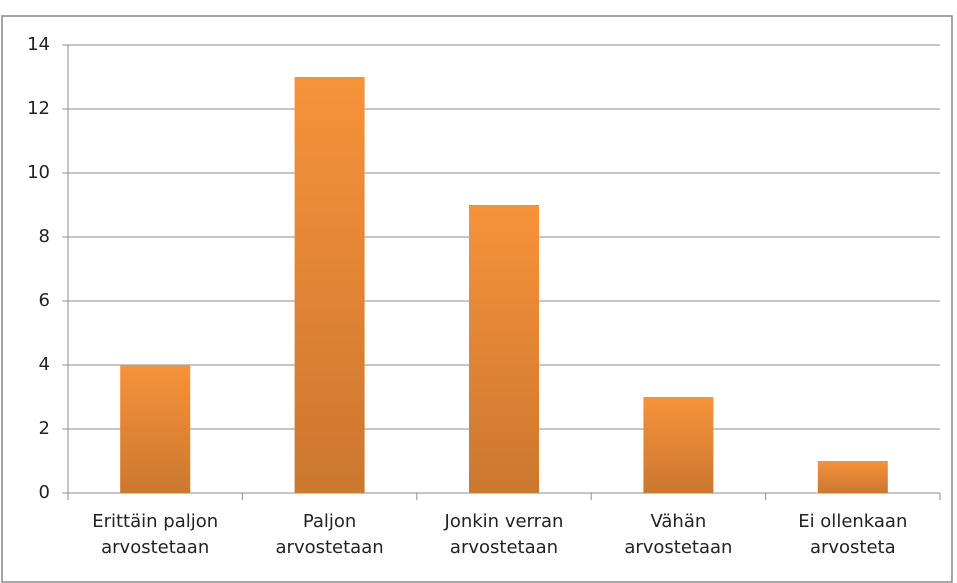  Describe the element at coordinates (44, 236) in the screenshot. I see `y-tick-label: 8` at that location.